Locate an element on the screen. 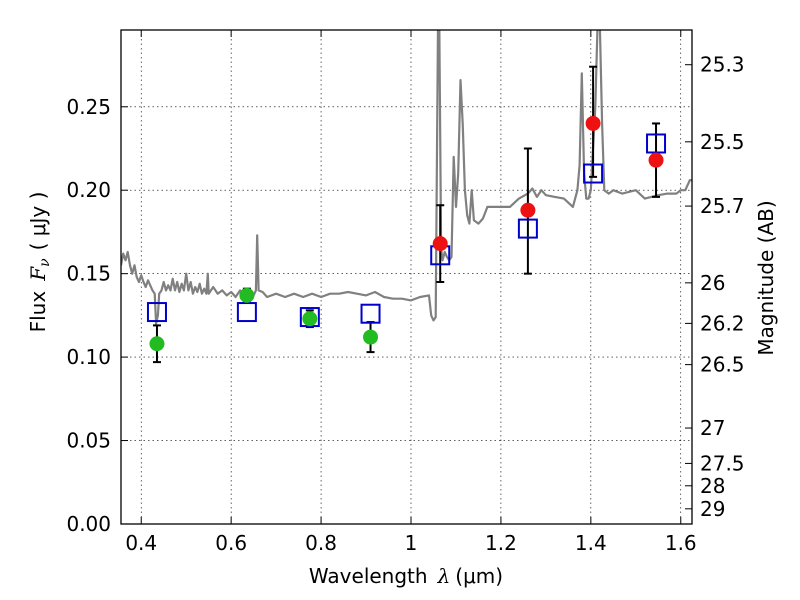 Image resolution: width=800 pixels, height=600 pixels. y-axis-symbol: F is located at coordinates (38, 274).